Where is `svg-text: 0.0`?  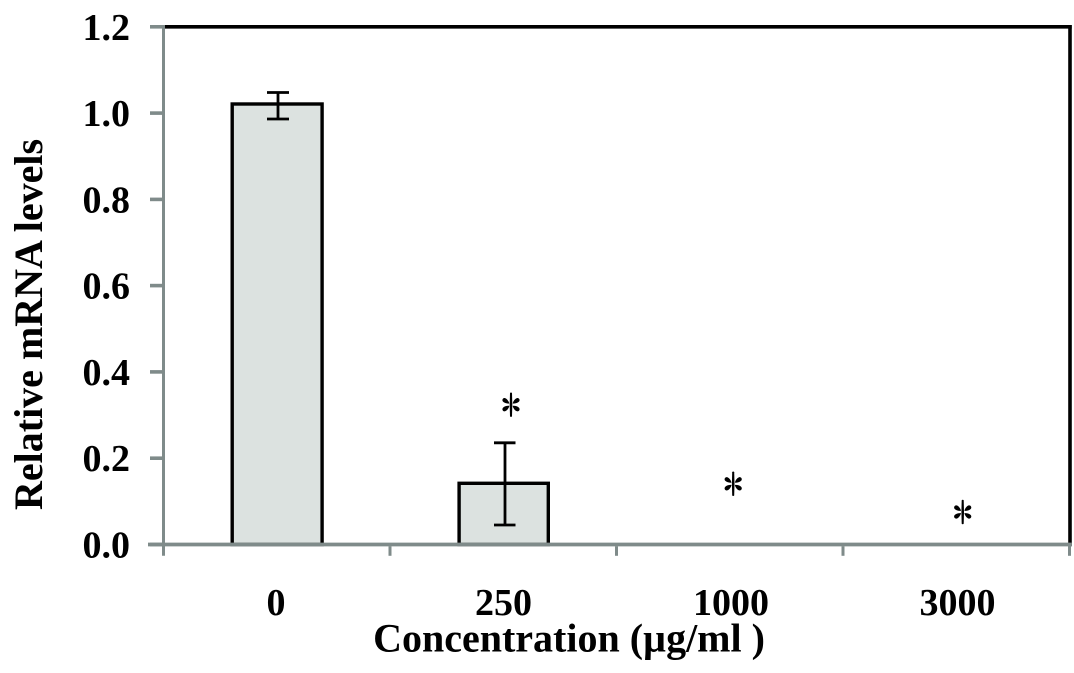
svg-text: 0.0 is located at coordinates (107, 546).